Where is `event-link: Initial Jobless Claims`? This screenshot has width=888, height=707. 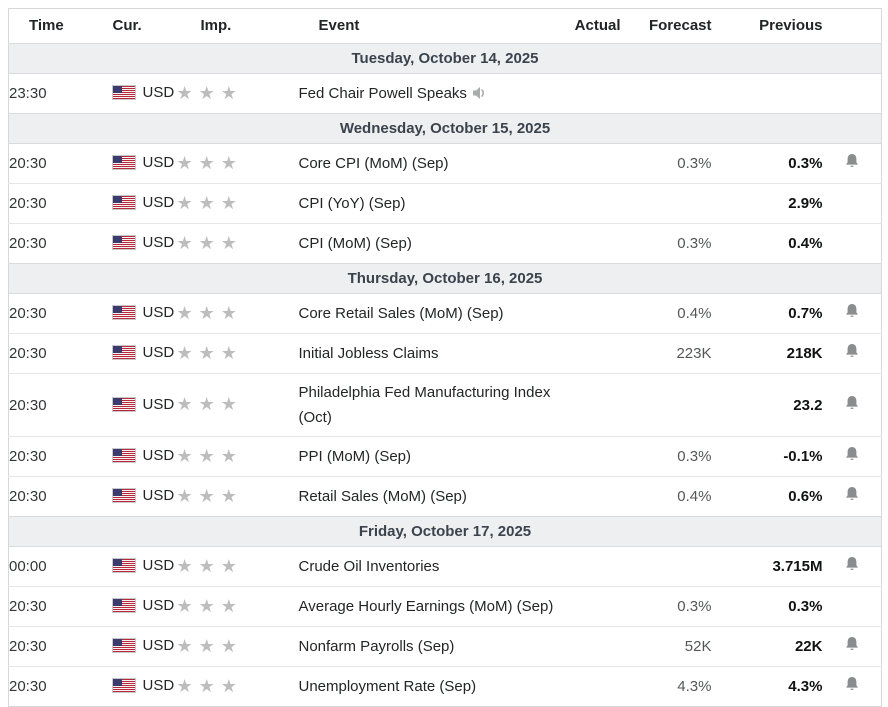 event-link: Initial Jobless Claims is located at coordinates (368, 353).